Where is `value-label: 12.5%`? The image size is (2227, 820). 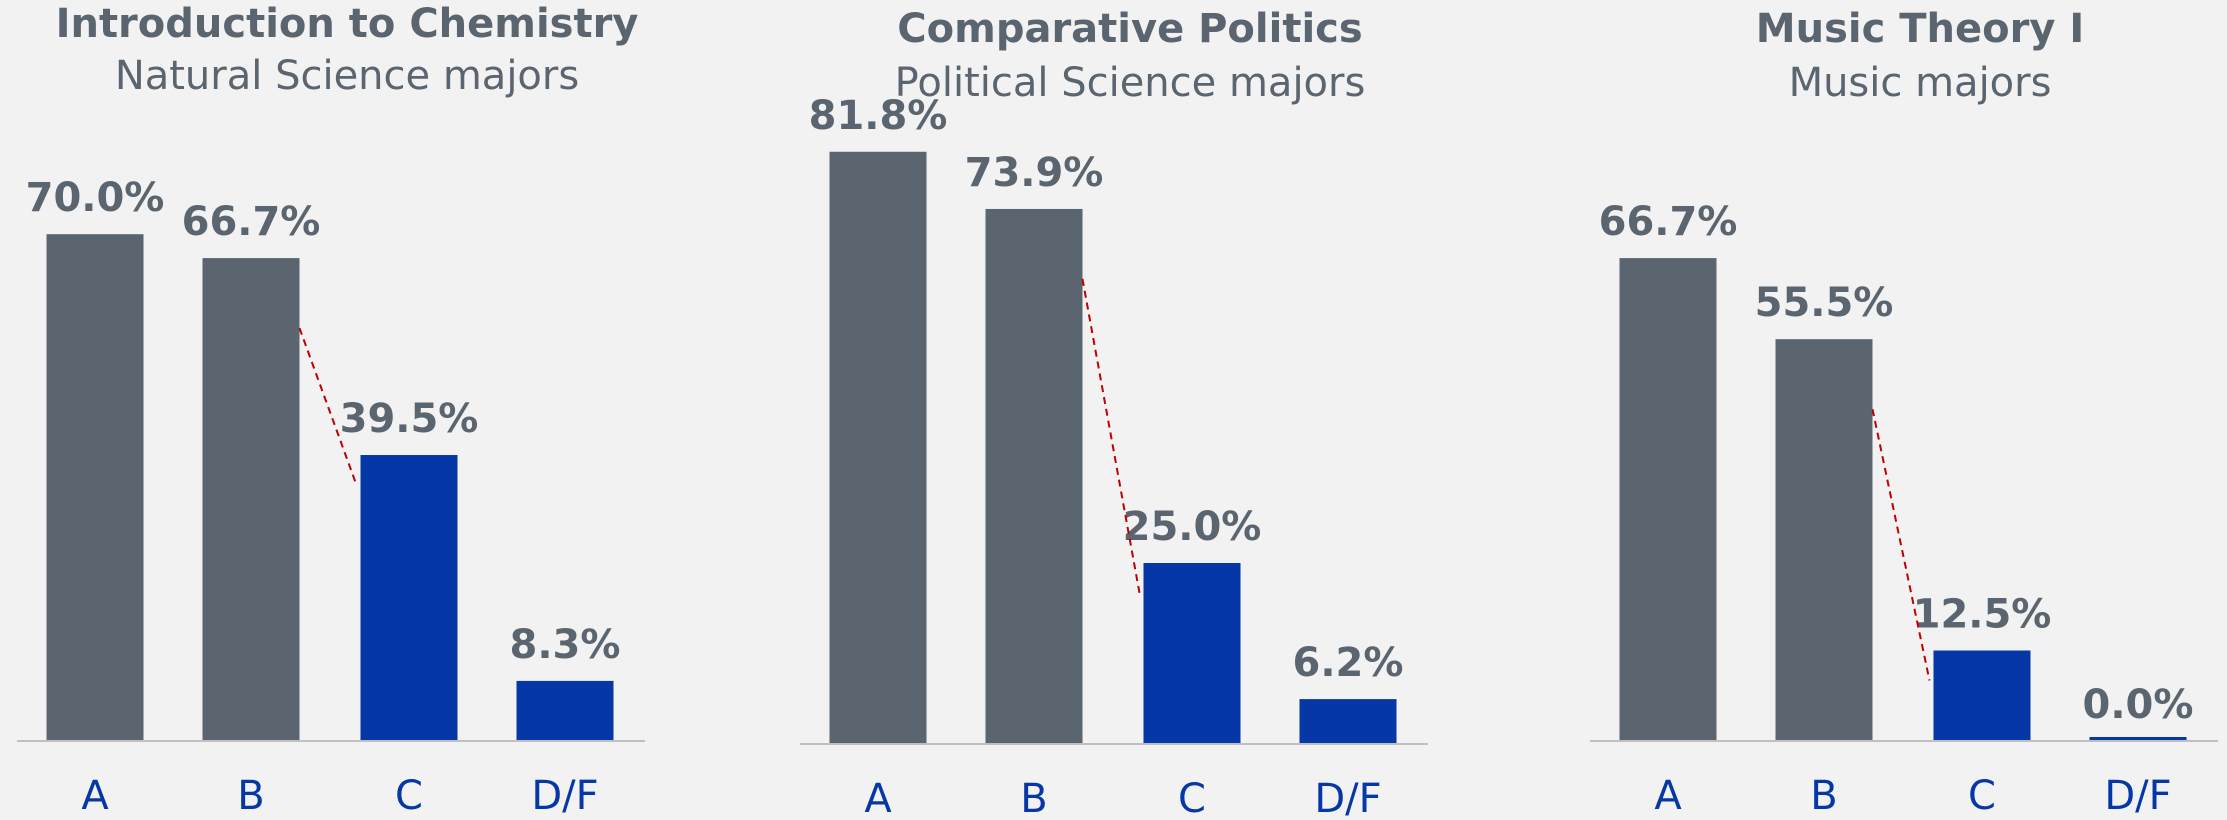
value-label: 12.5% is located at coordinates (1982, 615).